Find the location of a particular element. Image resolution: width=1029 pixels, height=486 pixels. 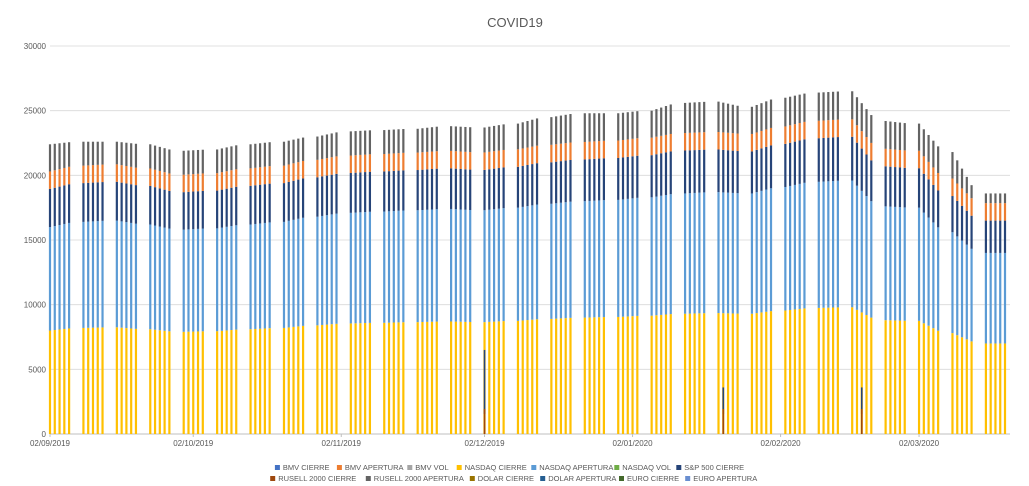

legend-label: BMV APERTURA is located at coordinates (374, 467).